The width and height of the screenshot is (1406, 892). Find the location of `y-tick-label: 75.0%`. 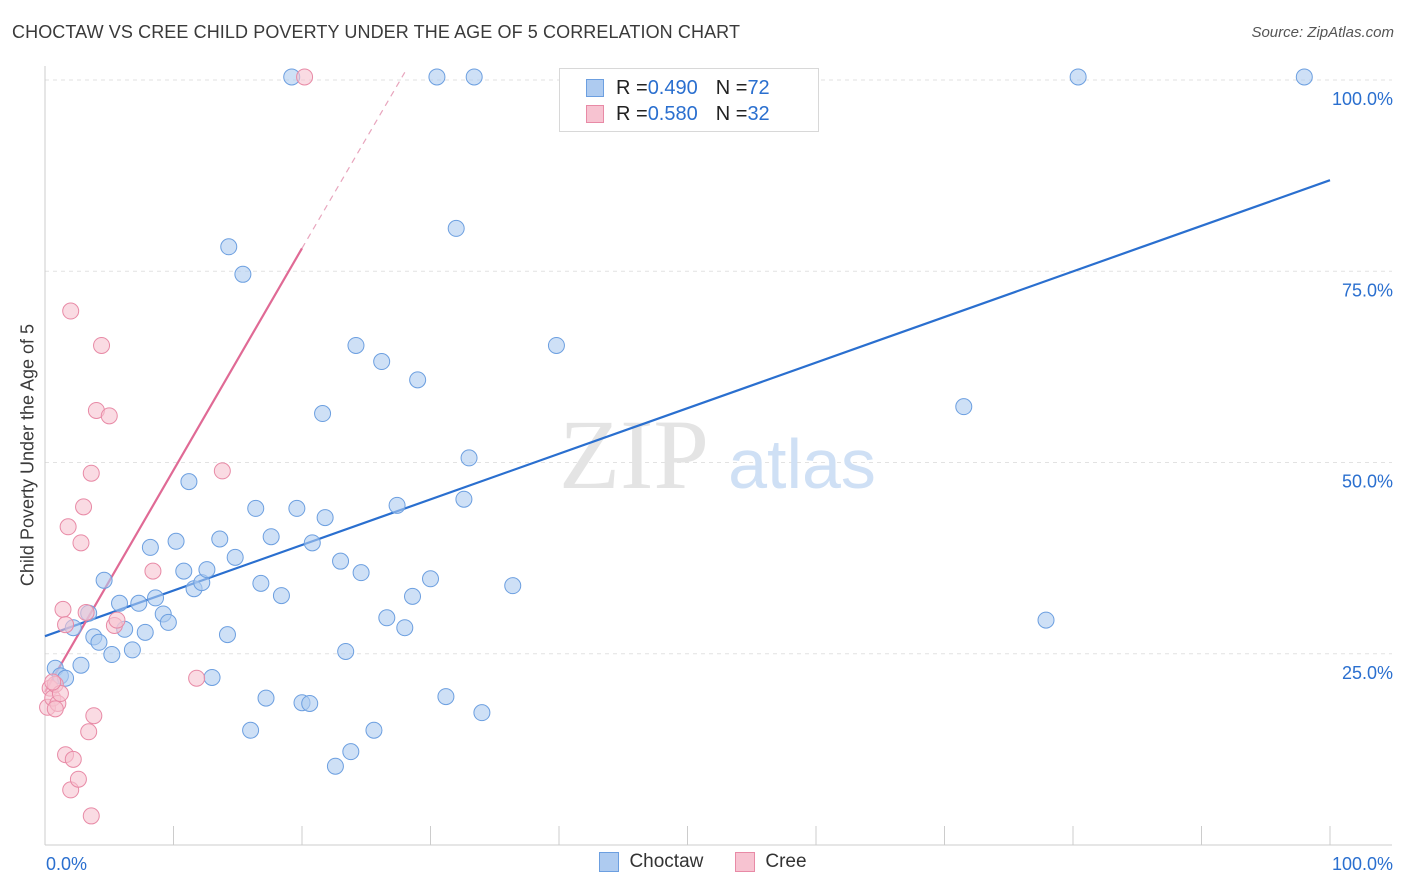

y-tick-label: 75.0% is located at coordinates (1367, 290).